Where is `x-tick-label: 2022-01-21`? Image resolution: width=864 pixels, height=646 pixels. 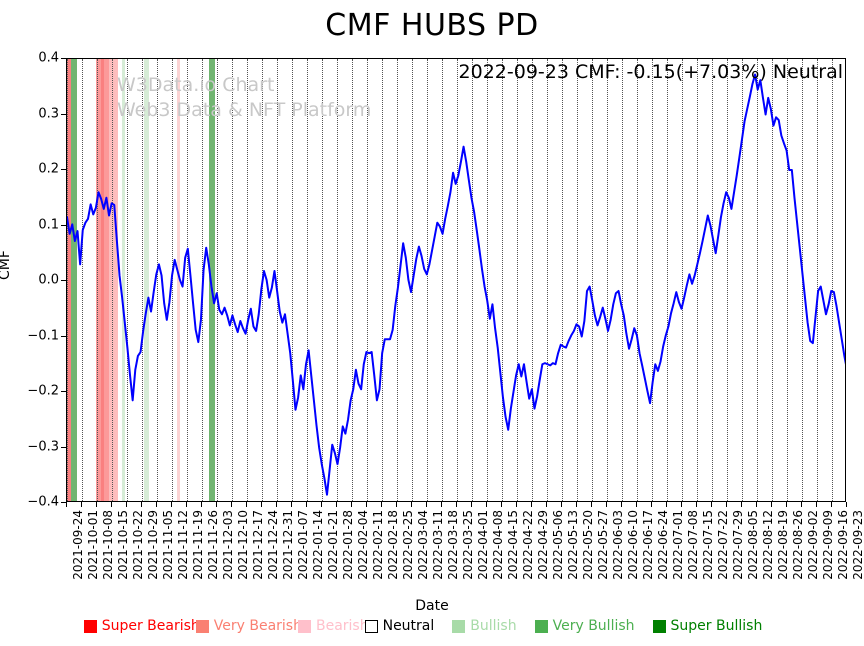 x-tick-label: 2022-01-21 is located at coordinates (333, 545).